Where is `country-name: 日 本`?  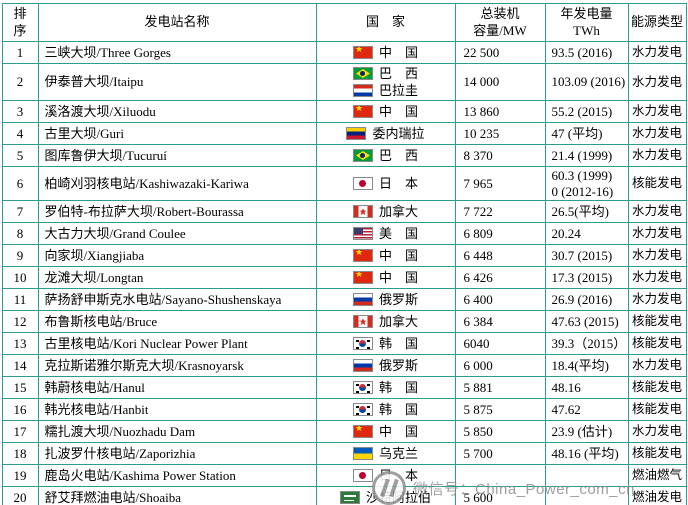
country-name: 日 本 is located at coordinates (398, 183).